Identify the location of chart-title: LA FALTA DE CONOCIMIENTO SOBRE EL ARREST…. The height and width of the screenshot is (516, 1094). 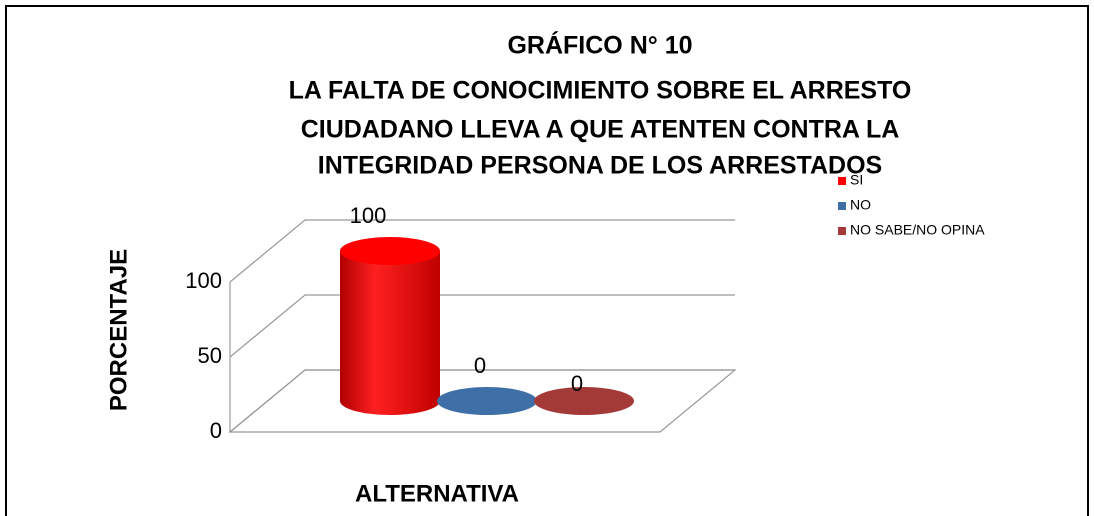
(600, 91).